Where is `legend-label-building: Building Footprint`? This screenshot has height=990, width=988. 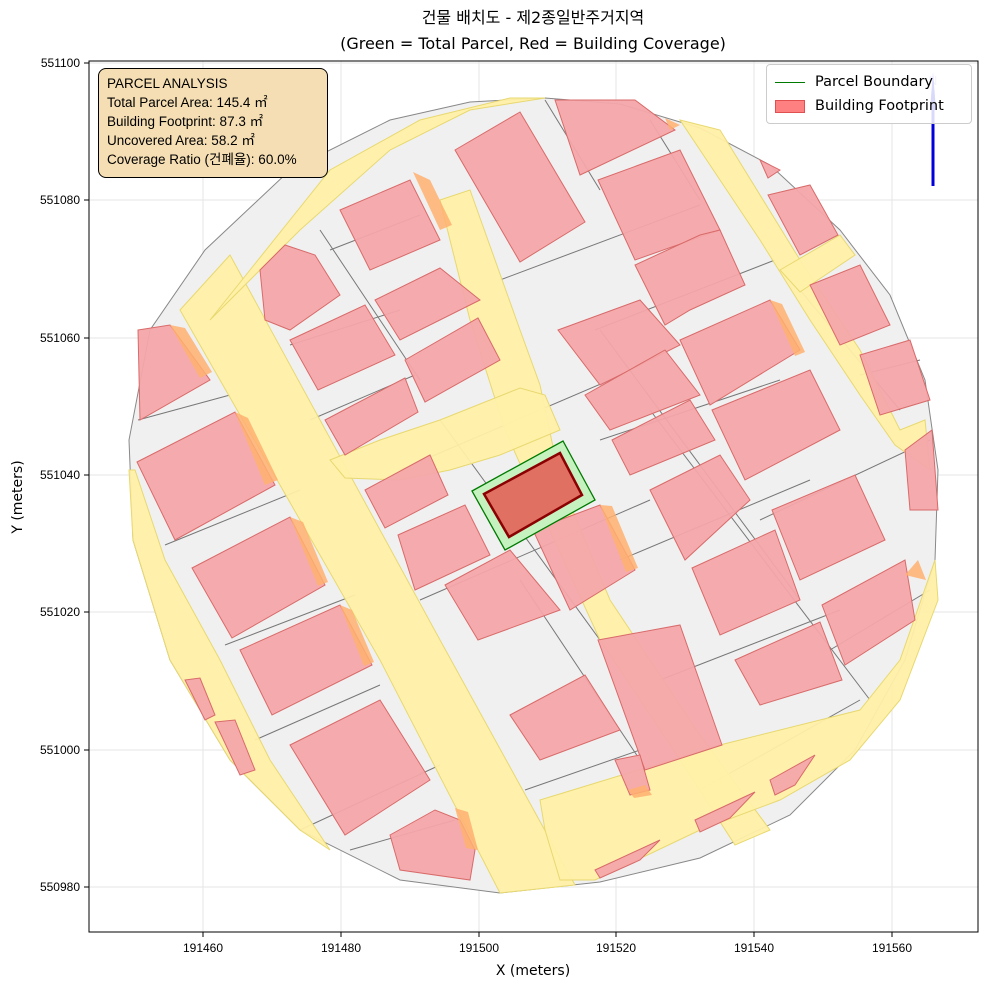
legend-label-building: Building Footprint is located at coordinates (879, 106).